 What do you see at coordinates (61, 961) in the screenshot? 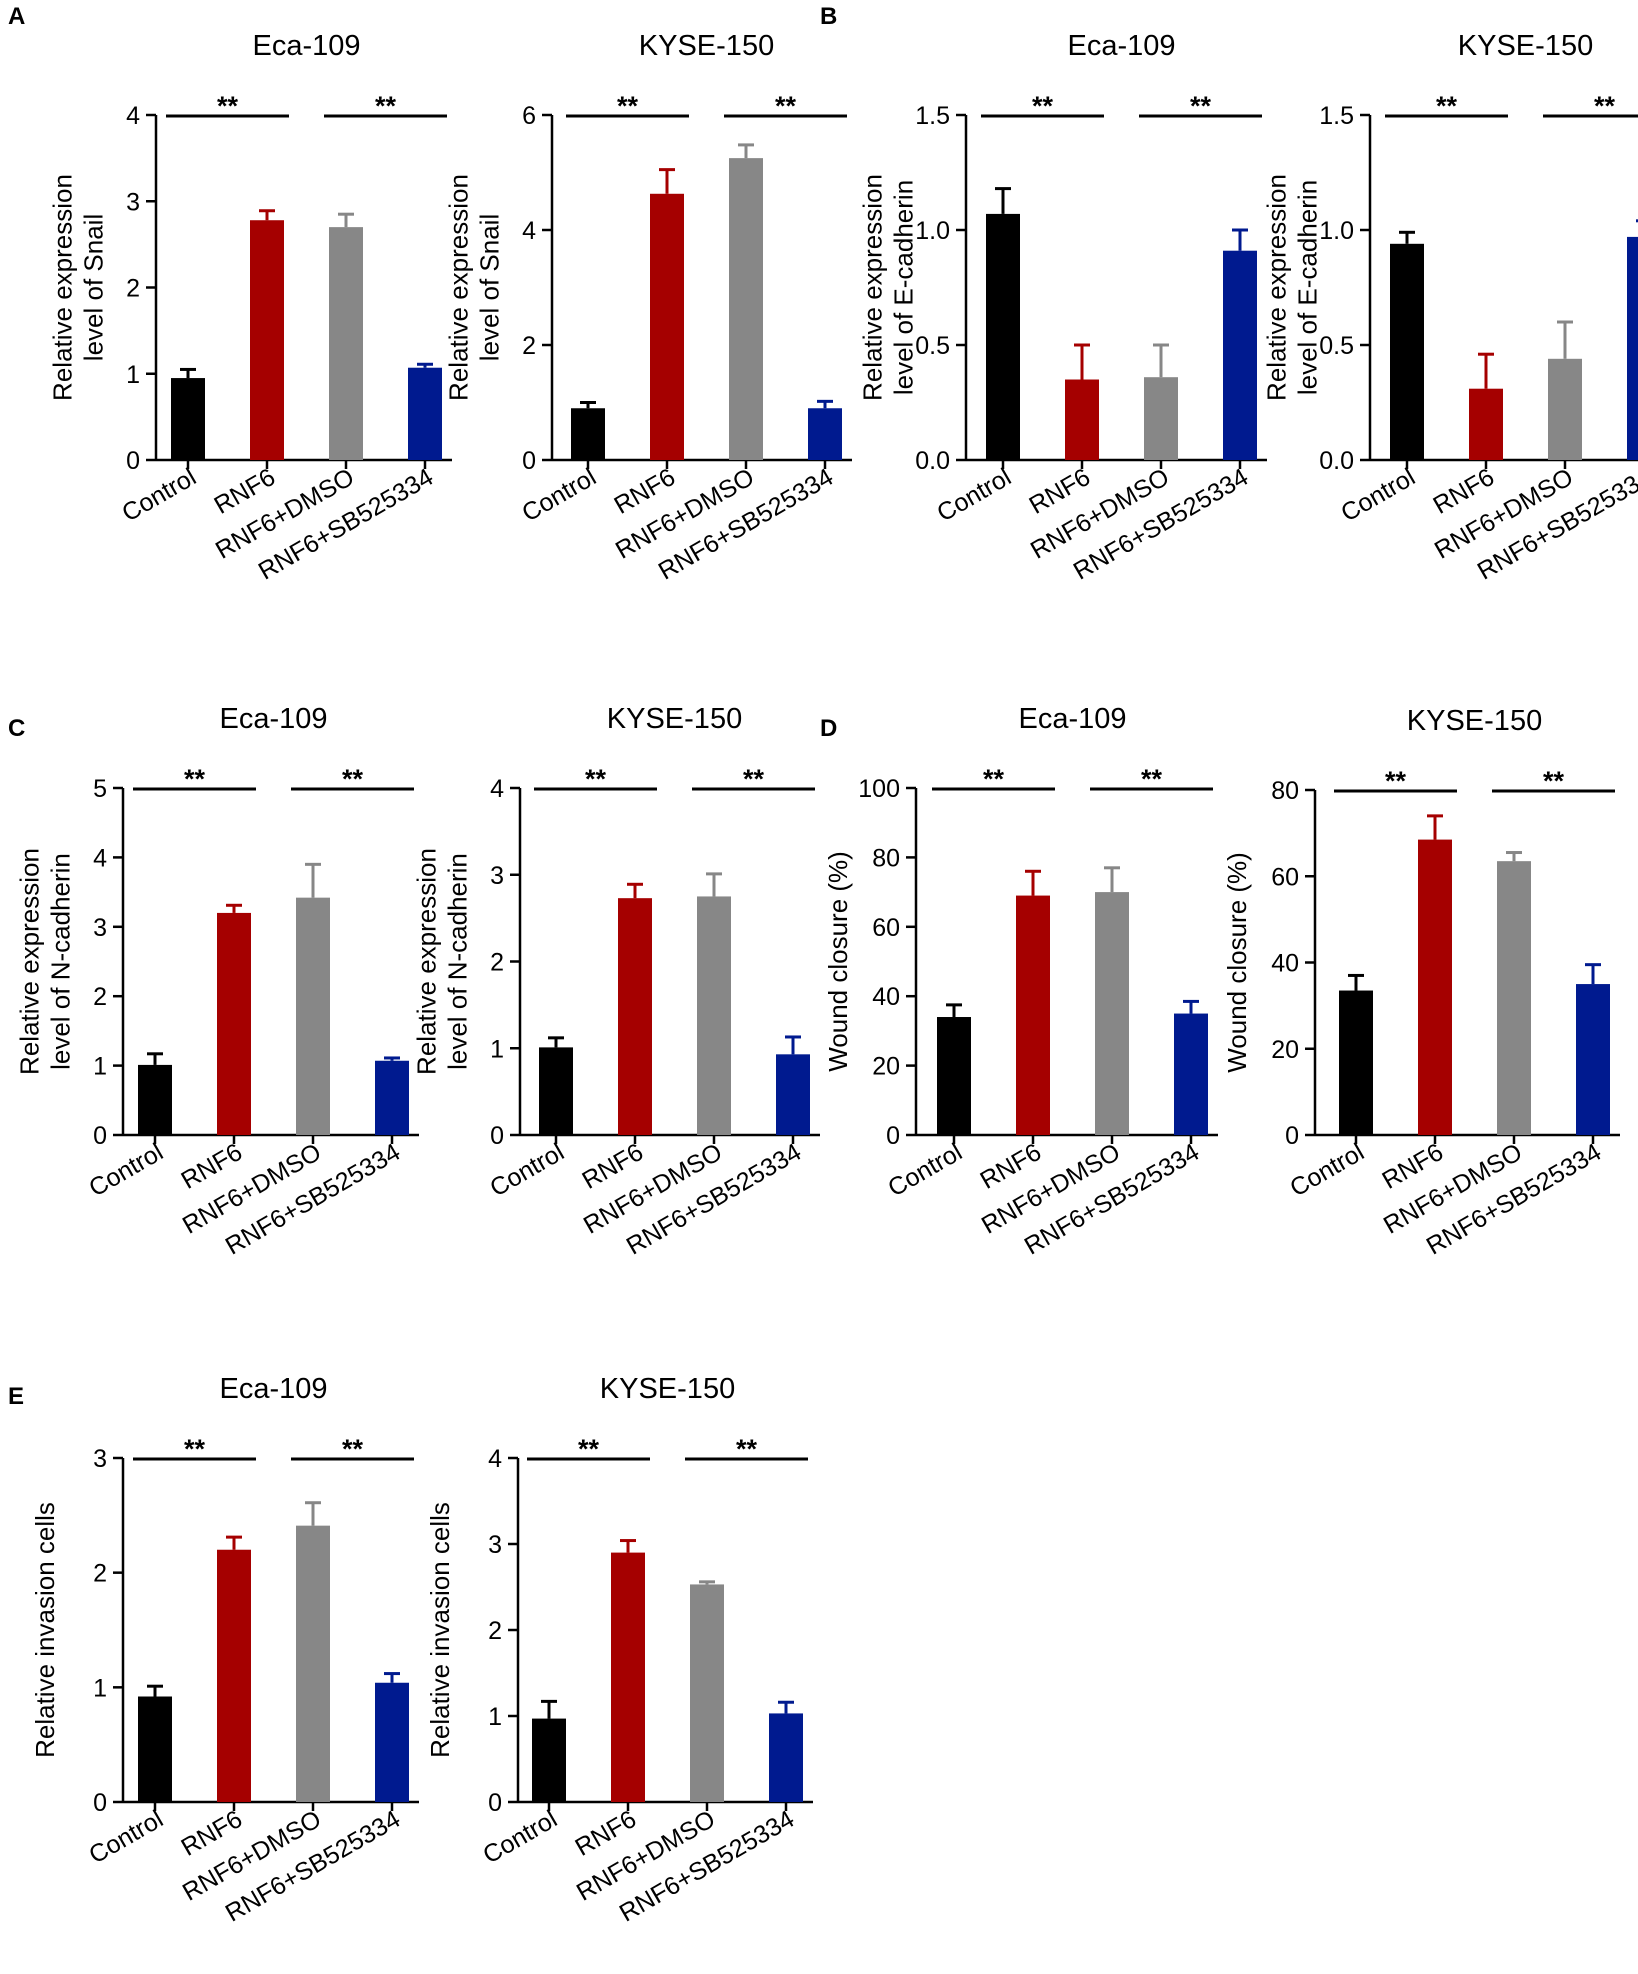
I see `y-axis-label: level of N-cadherin` at bounding box center [61, 961].